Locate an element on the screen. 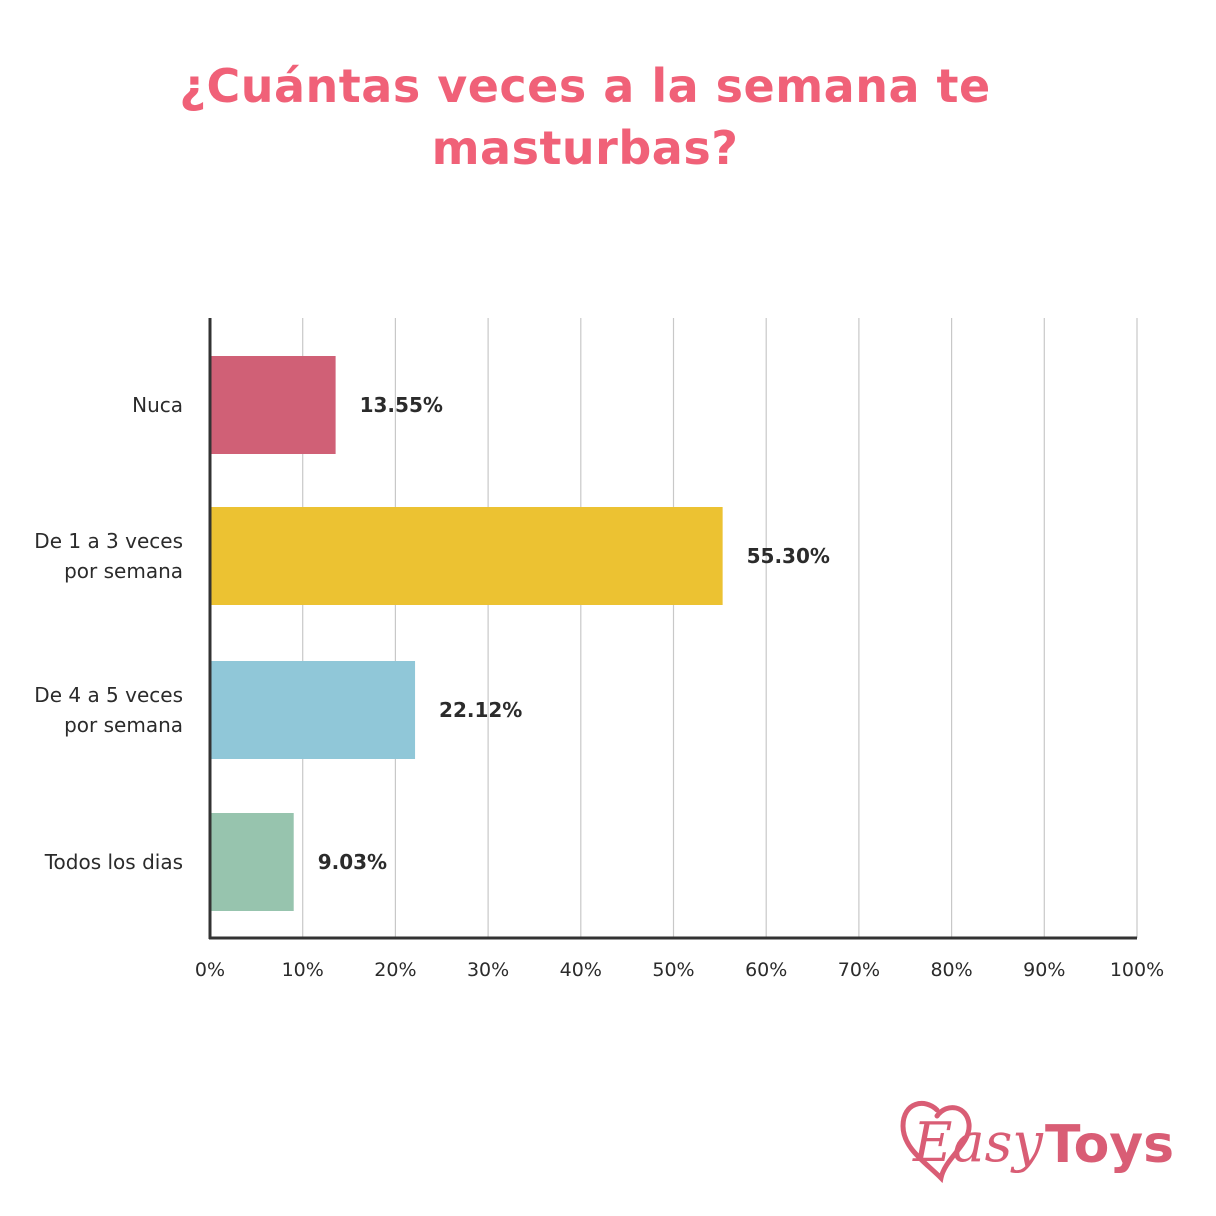  x-tick-label-20: 20% is located at coordinates (395, 970).